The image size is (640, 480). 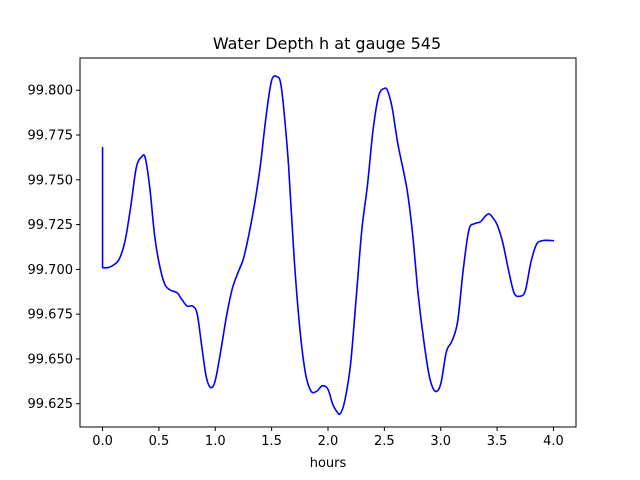 What do you see at coordinates (51, 315) in the screenshot?
I see `y-tick-label: 99.675` at bounding box center [51, 315].